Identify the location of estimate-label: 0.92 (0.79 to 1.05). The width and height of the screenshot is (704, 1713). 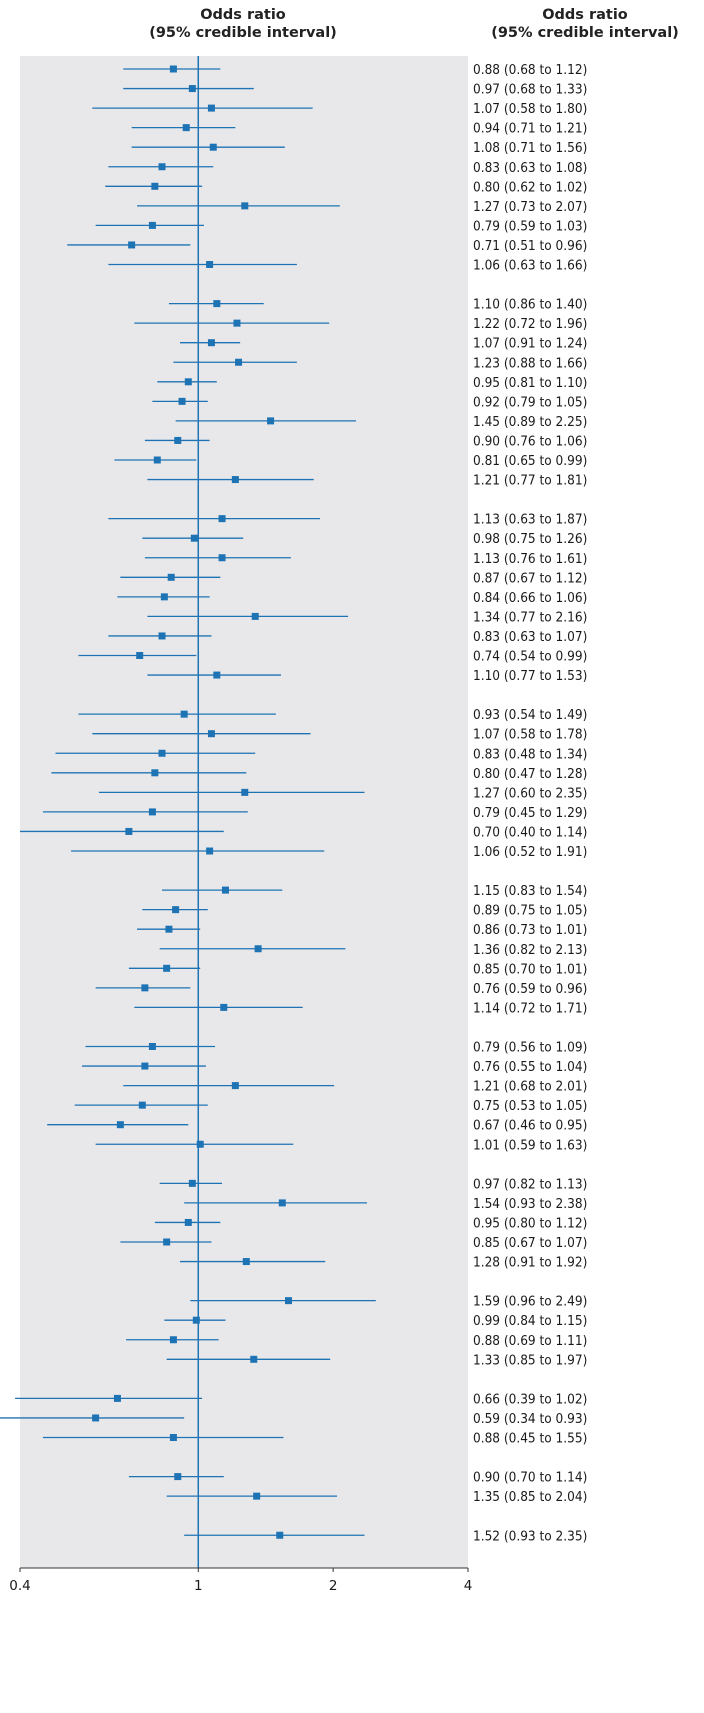
(530, 402).